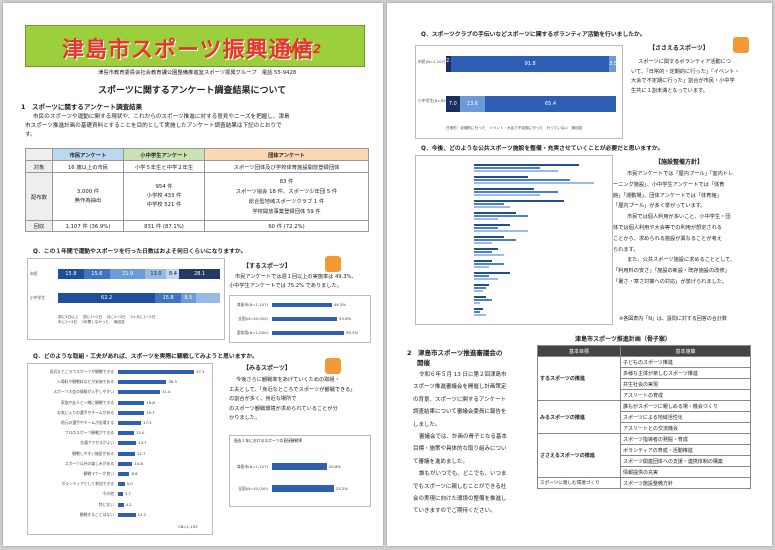  Describe the element at coordinates (679, 162) in the screenshot. I see `q4-box-title: 【施設整備方針】` at that location.